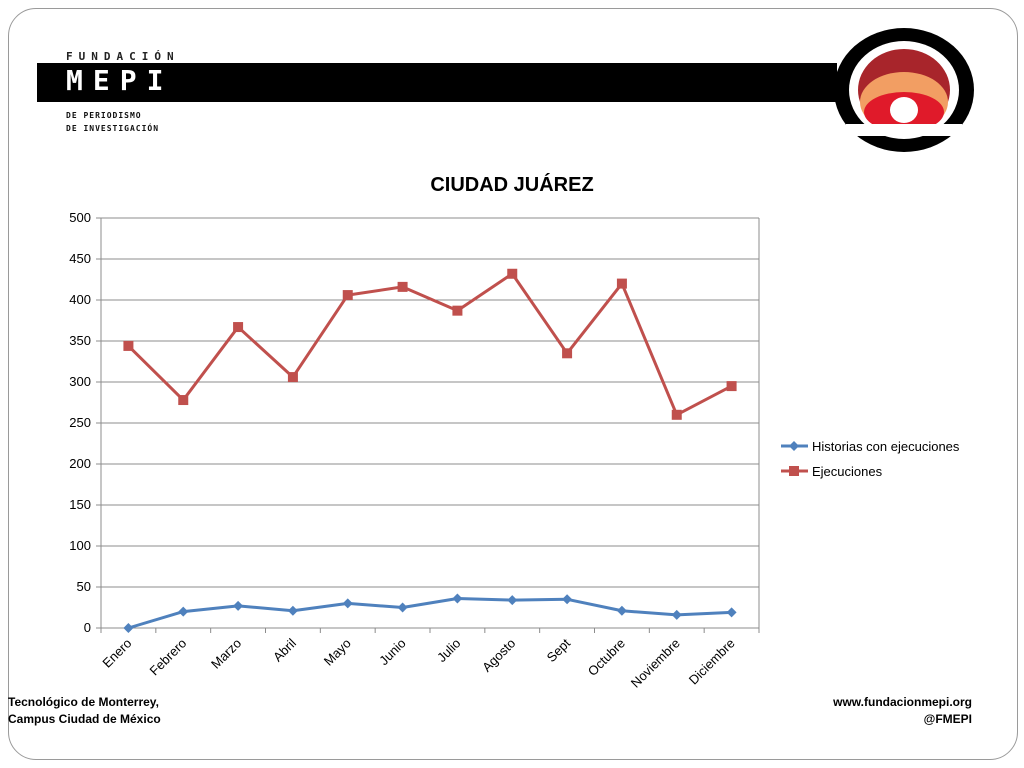 The image size is (1024, 768). Describe the element at coordinates (84, 719) in the screenshot. I see `footer-campus: Campus Ciudad de México` at that location.